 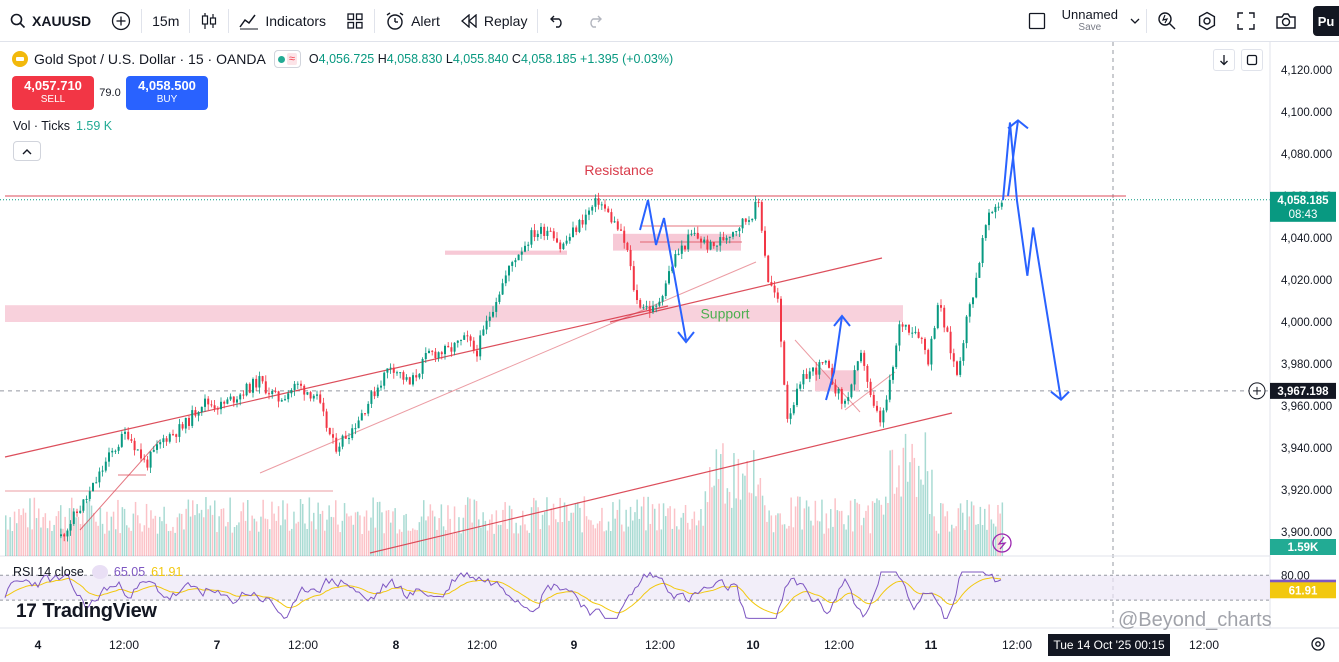 I want to click on data-delay-icon: ≈, so click(x=291, y=59).